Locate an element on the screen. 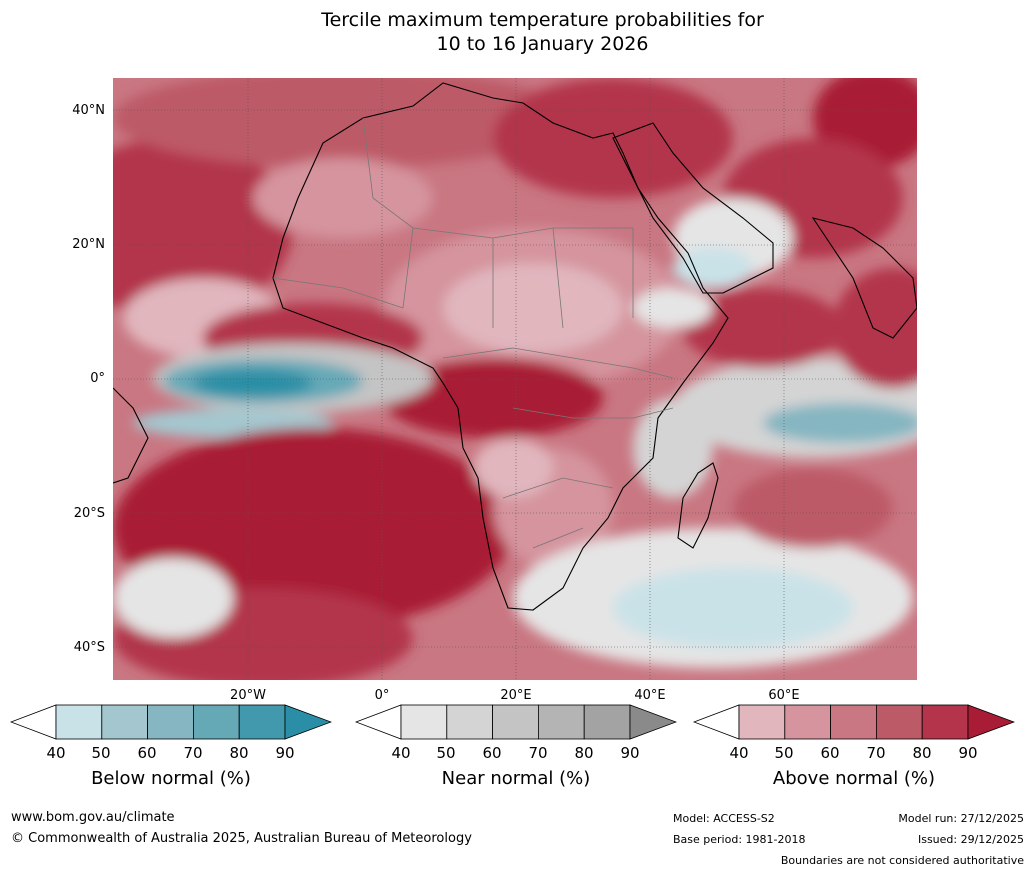 Image resolution: width=1035 pixels, height=873 pixels. colorbar-above is located at coordinates (854, 722).